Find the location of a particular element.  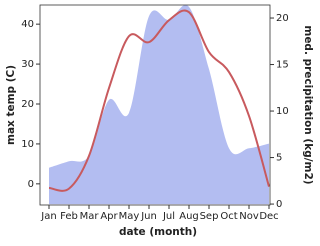

x-axis-label: date (month) is located at coordinates (158, 232).